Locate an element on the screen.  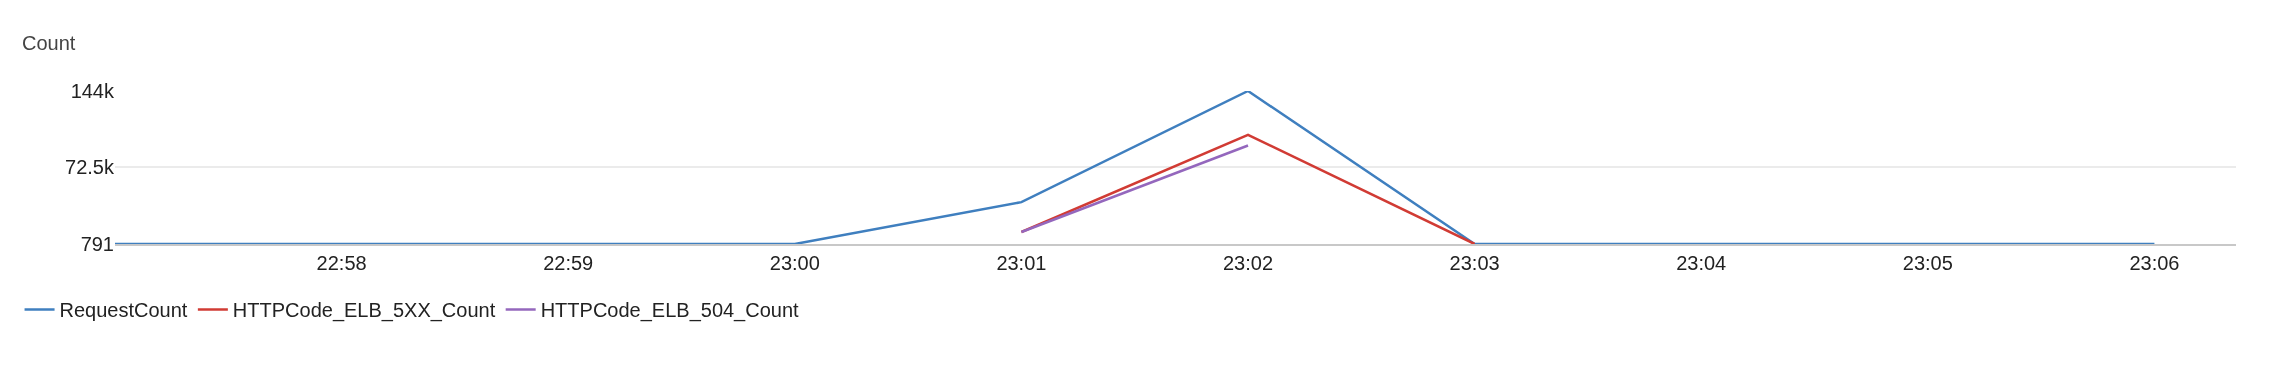
y-axis-title: Count is located at coordinates (49, 43).